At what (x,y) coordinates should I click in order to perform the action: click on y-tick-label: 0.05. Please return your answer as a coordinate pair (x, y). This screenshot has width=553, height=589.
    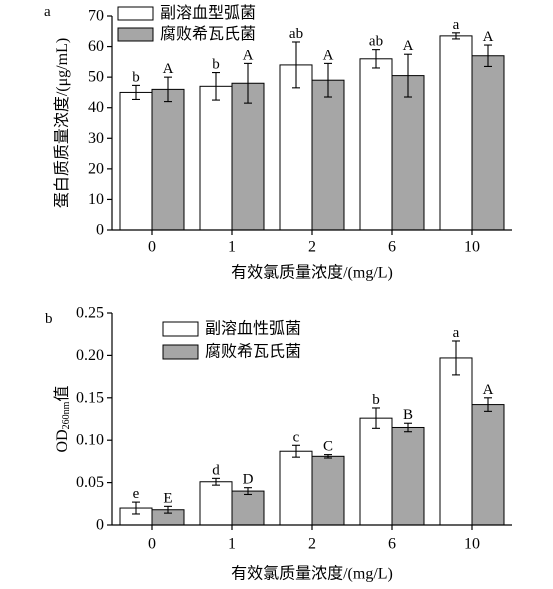
    Looking at the image, I should click on (90, 482).